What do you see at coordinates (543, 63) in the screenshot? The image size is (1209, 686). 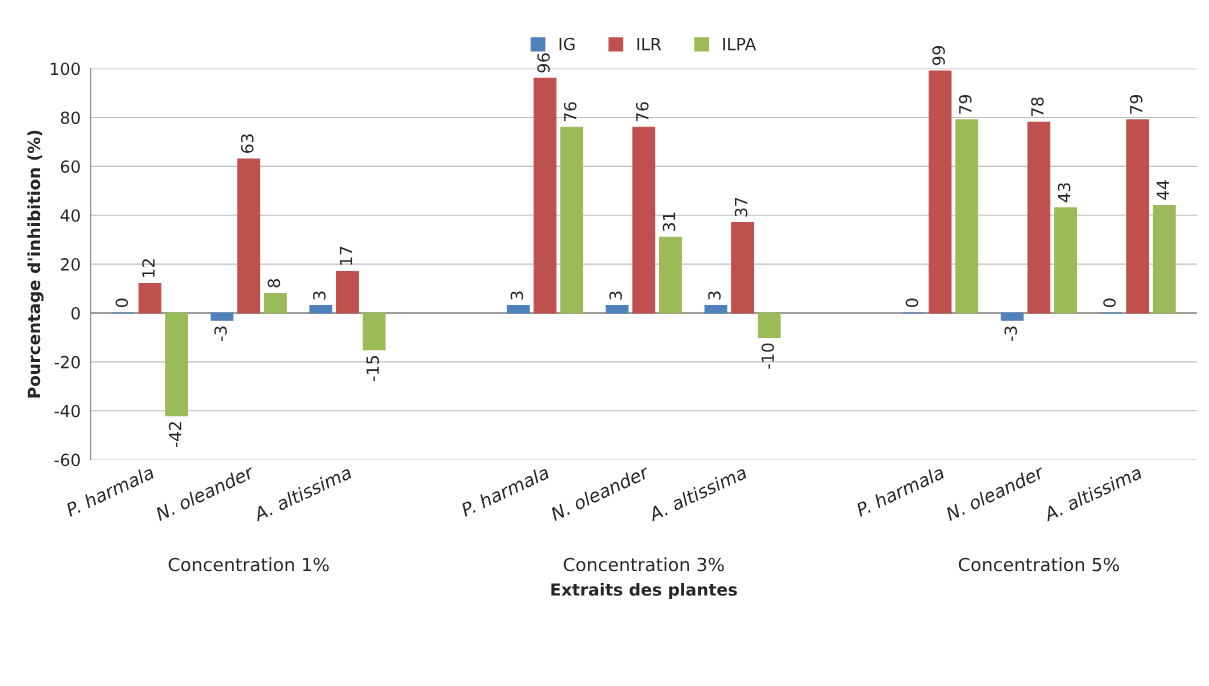 I see `data-label: 96` at bounding box center [543, 63].